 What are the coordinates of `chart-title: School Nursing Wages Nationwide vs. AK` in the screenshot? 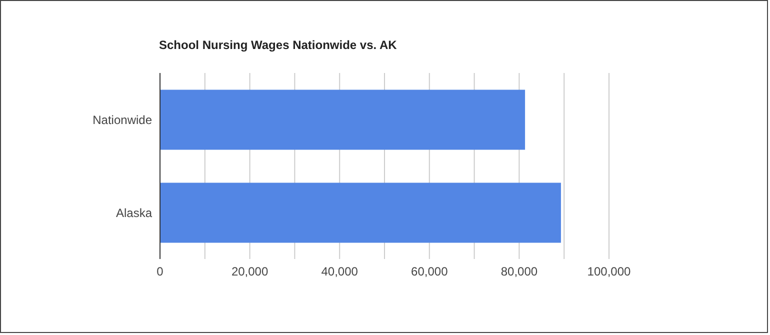 It's located at (278, 45).